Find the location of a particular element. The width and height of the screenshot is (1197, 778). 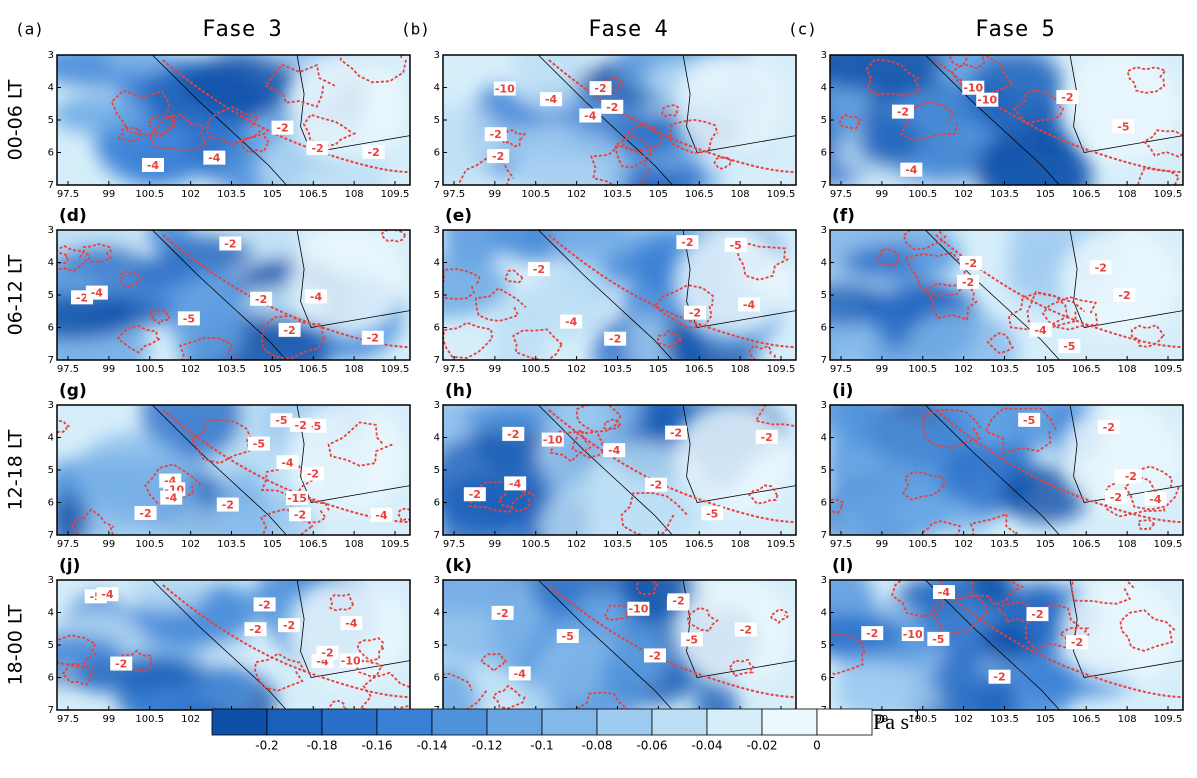

row-label: 00-06 LT is located at coordinates (16, 119).